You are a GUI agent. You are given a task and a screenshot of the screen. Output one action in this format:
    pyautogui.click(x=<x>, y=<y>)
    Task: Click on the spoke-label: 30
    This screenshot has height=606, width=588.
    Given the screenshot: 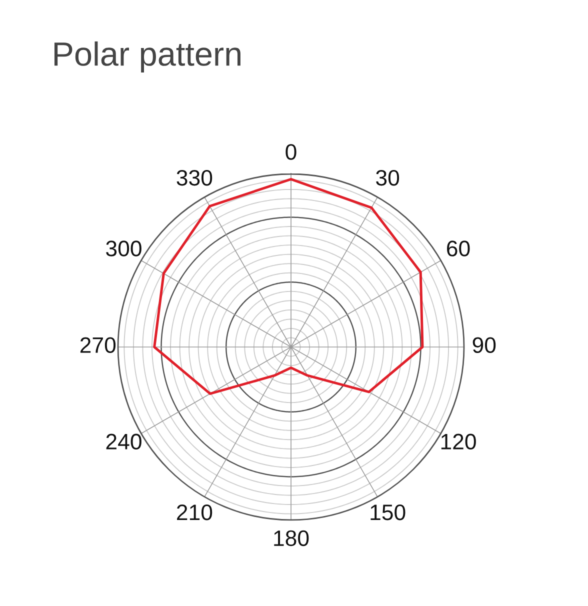 What is the action you would take?
    pyautogui.click(x=388, y=178)
    